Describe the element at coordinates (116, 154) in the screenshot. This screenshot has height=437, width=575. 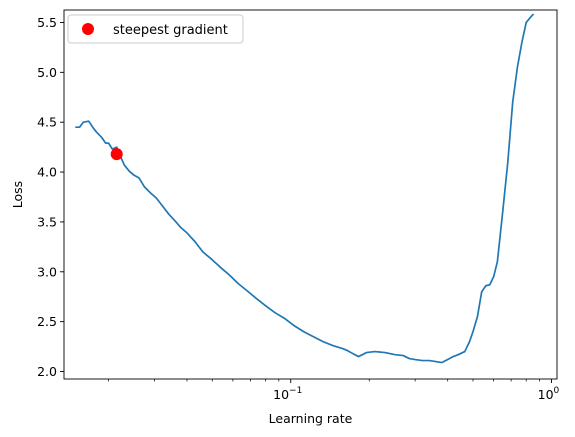
I see `steepest-gradient-marker` at that location.